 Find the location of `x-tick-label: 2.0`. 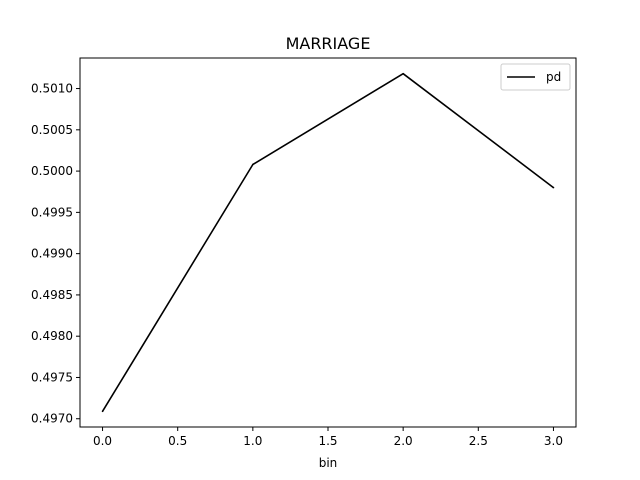

x-tick-label: 2.0 is located at coordinates (403, 441).